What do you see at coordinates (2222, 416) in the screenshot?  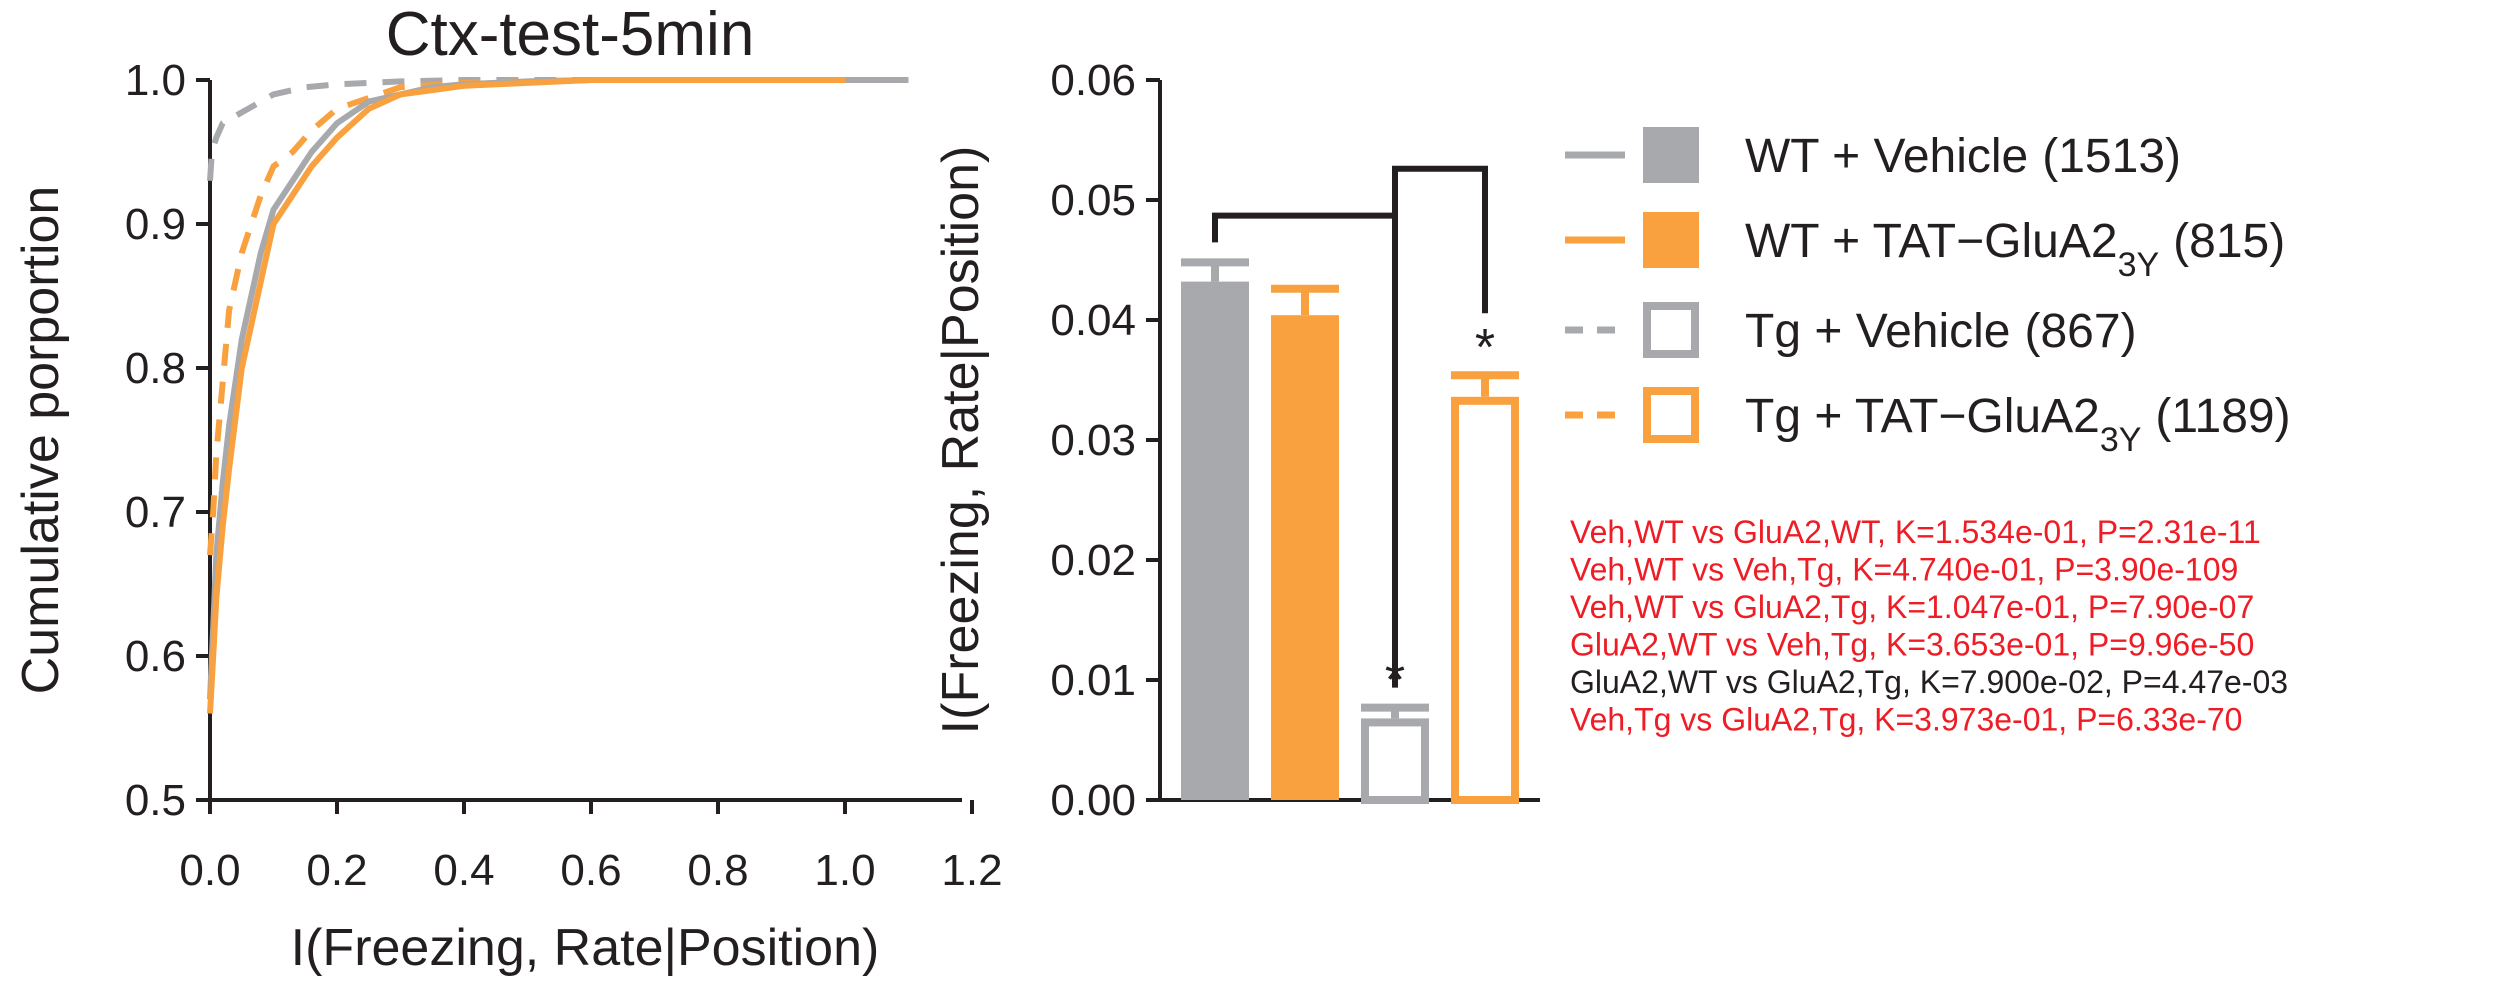 I see `legend-label-count: (1189)` at bounding box center [2222, 416].